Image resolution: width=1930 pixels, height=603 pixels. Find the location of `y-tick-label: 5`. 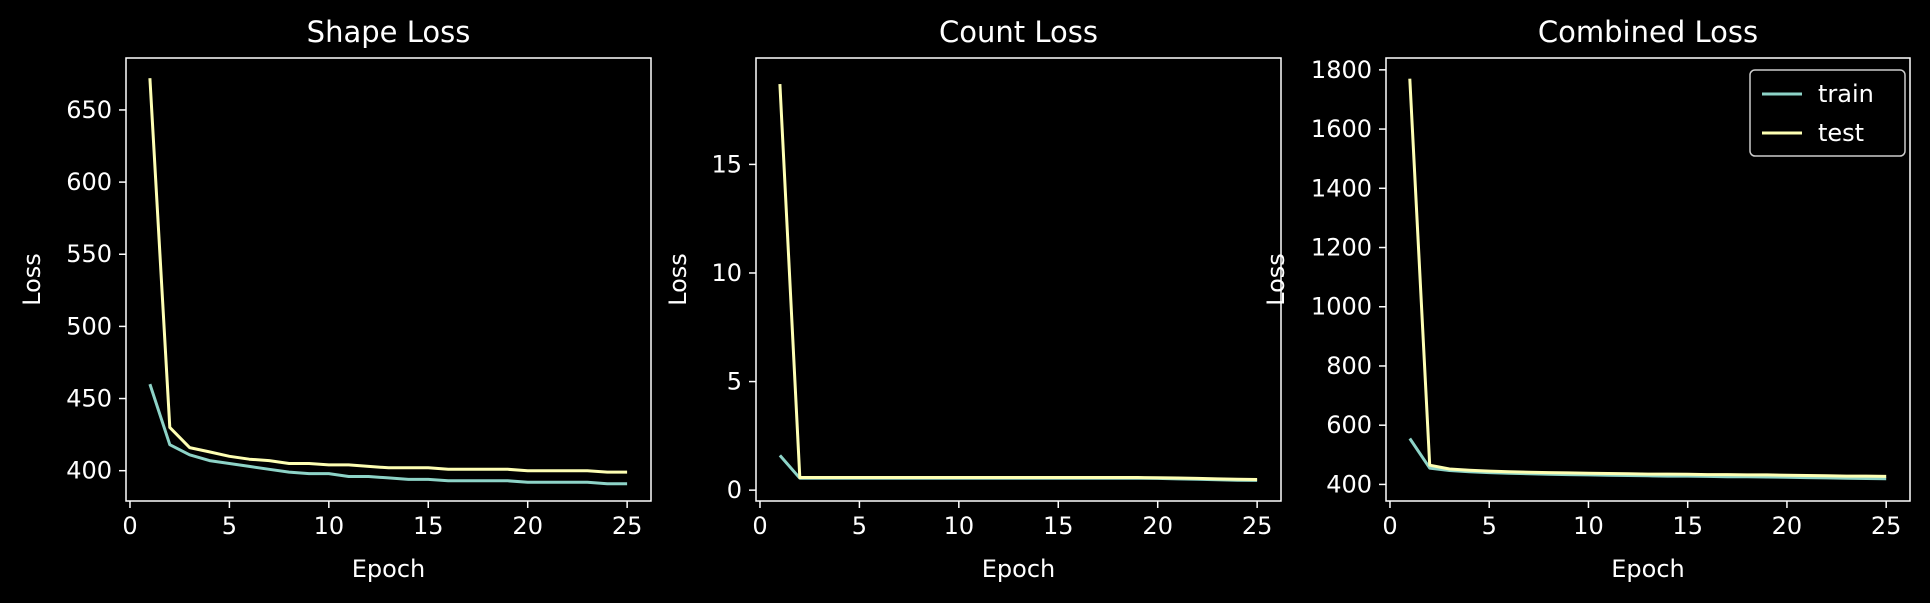

y-tick-label: 5 is located at coordinates (734, 382).